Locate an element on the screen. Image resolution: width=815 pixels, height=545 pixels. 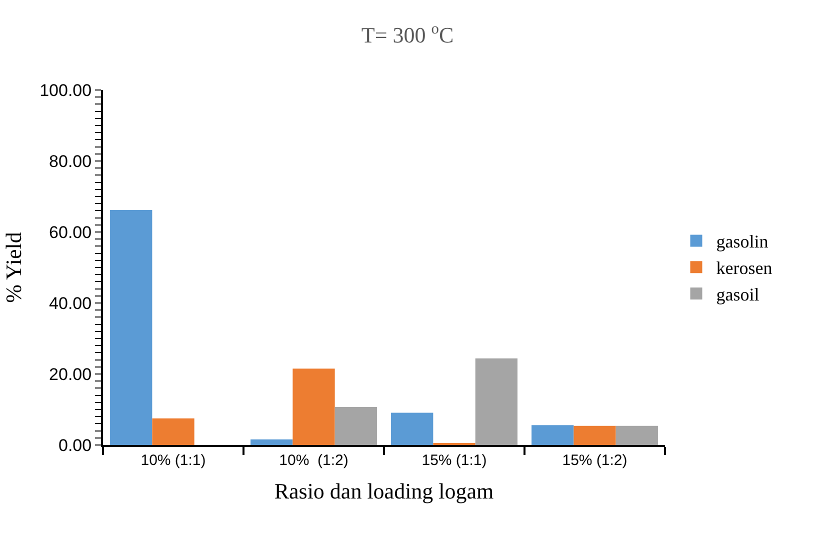
legend-label: gasoil is located at coordinates (738, 294).